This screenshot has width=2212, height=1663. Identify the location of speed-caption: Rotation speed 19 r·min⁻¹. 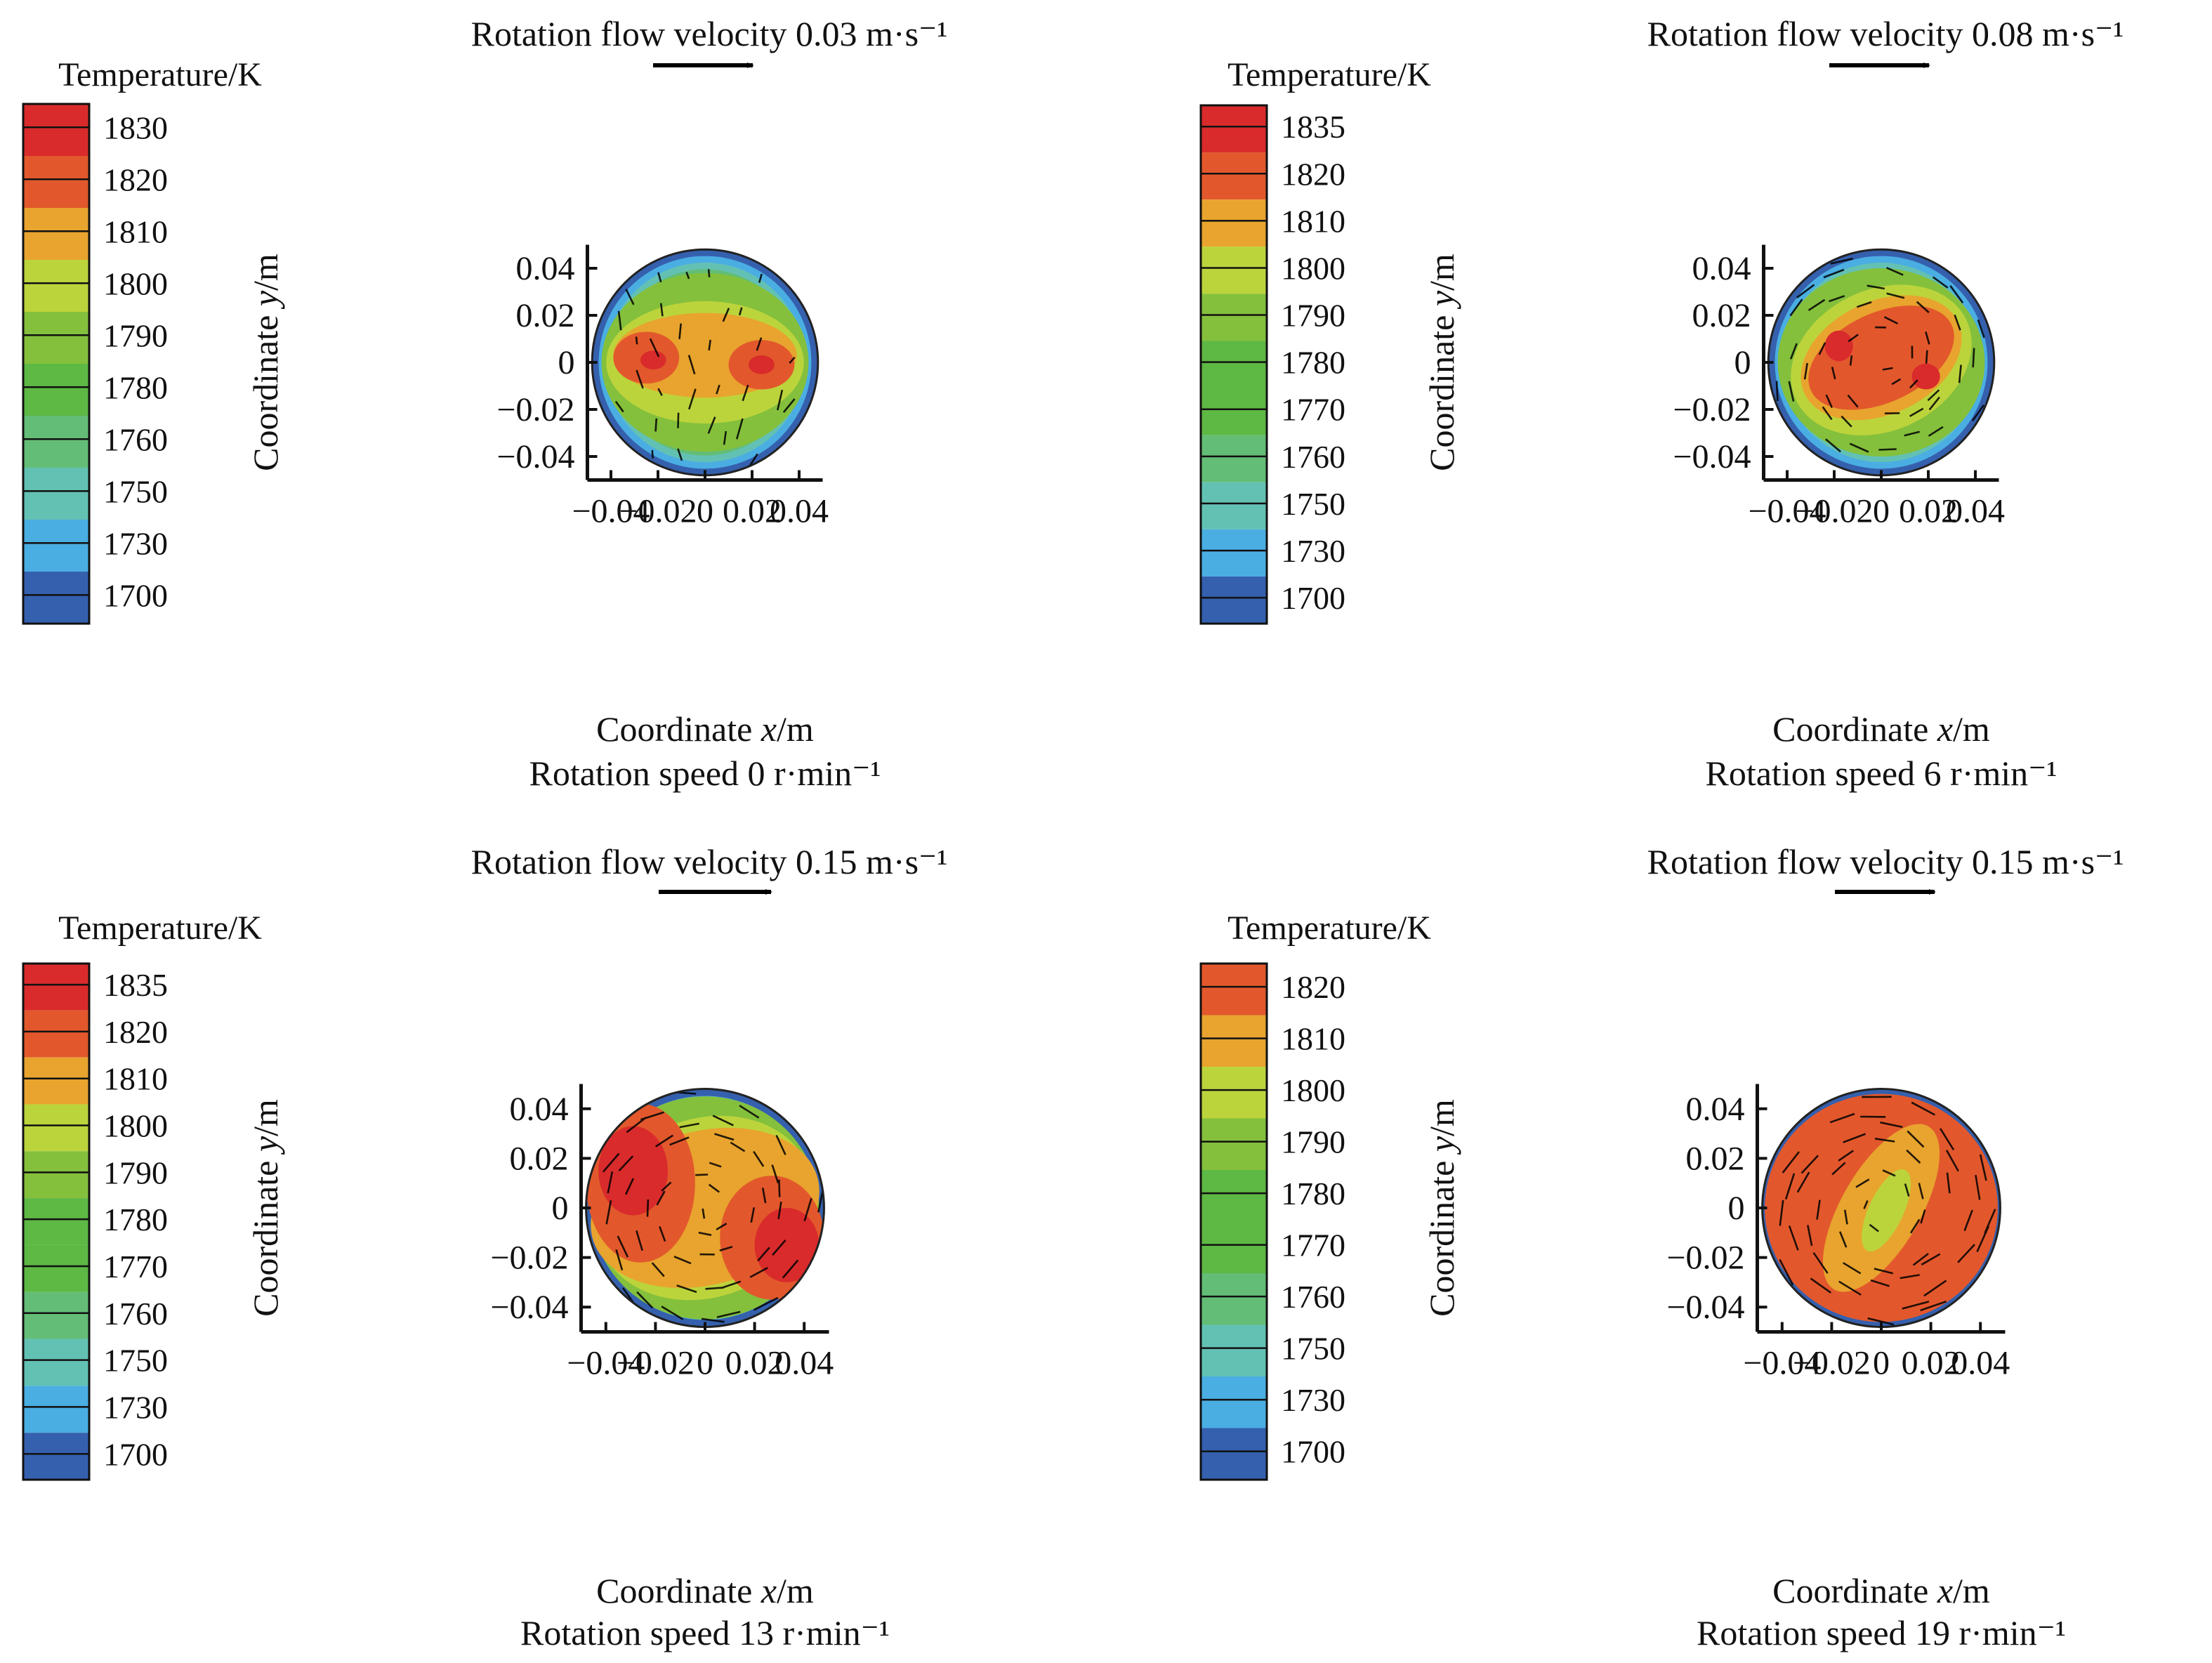
(1881, 1632).